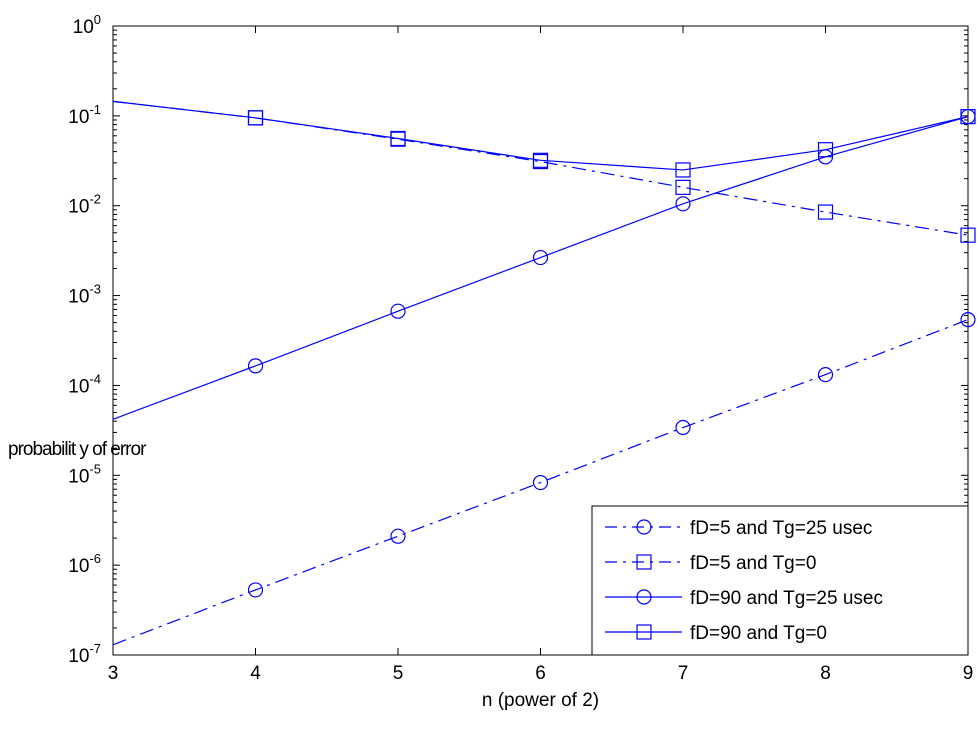 Image resolution: width=977 pixels, height=732 pixels. Describe the element at coordinates (758, 633) in the screenshot. I see `legend-label: fD=90 and Tg=0` at that location.